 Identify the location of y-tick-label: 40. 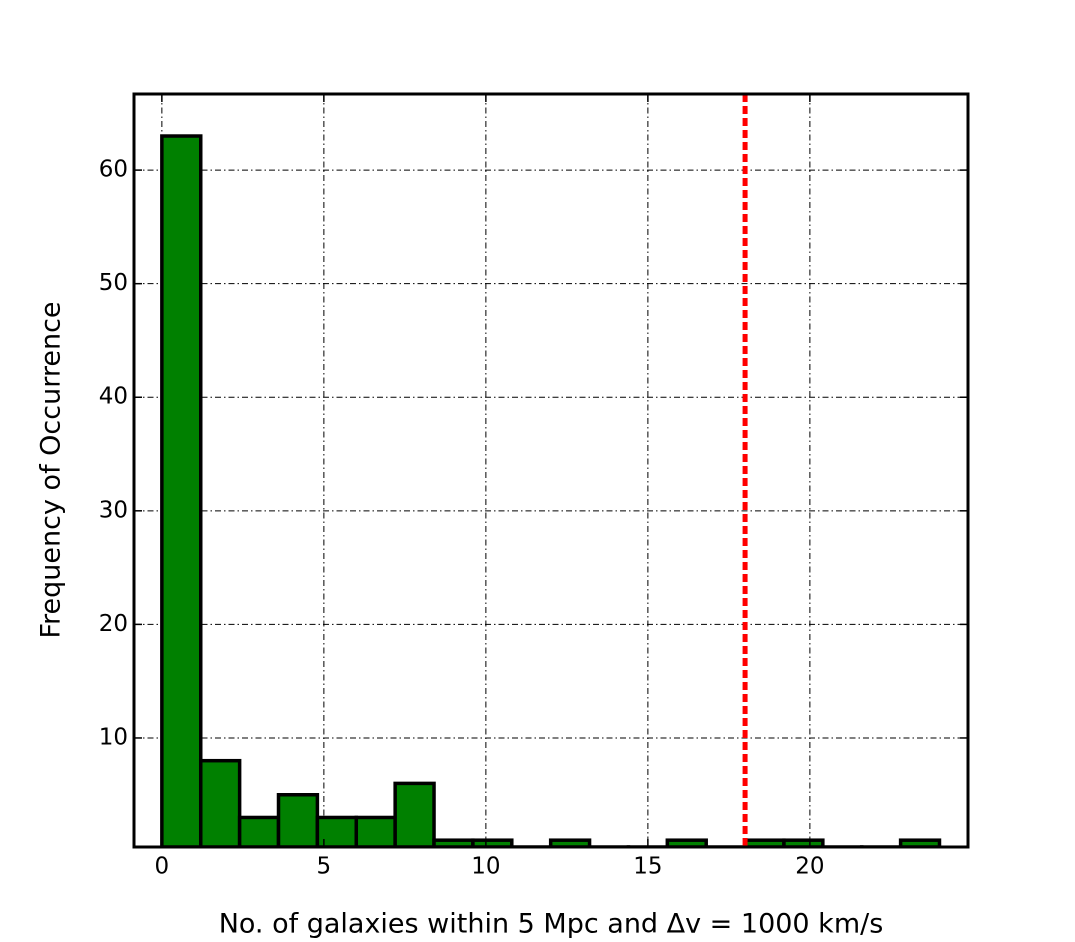
(113, 397).